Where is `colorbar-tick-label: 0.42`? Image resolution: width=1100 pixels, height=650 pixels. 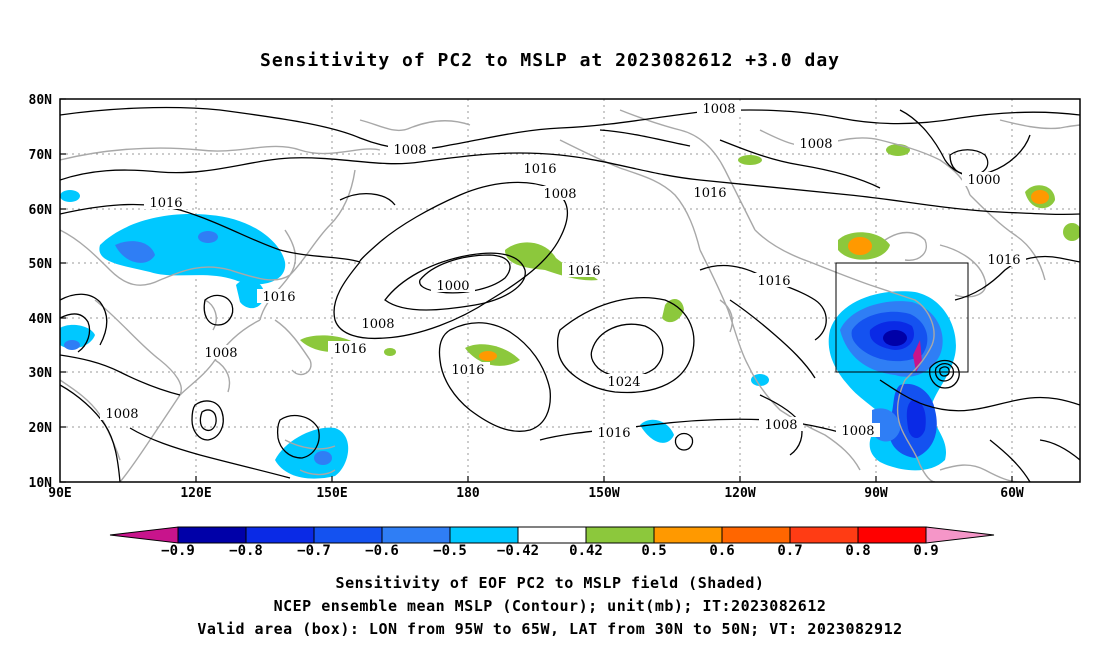 colorbar-tick-label: 0.42 is located at coordinates (586, 551).